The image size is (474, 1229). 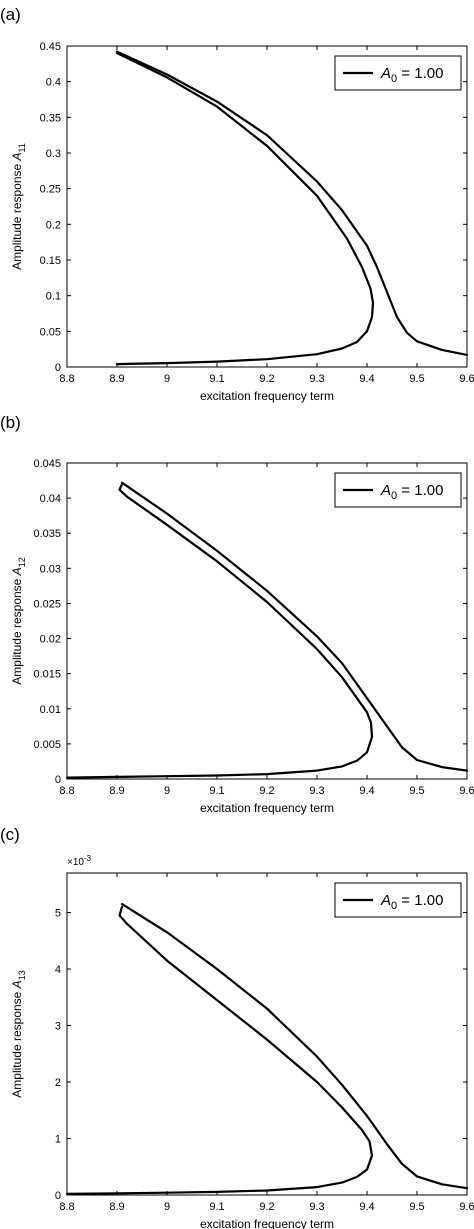 I want to click on y-tick-label: 0.1, so click(x=53, y=297).